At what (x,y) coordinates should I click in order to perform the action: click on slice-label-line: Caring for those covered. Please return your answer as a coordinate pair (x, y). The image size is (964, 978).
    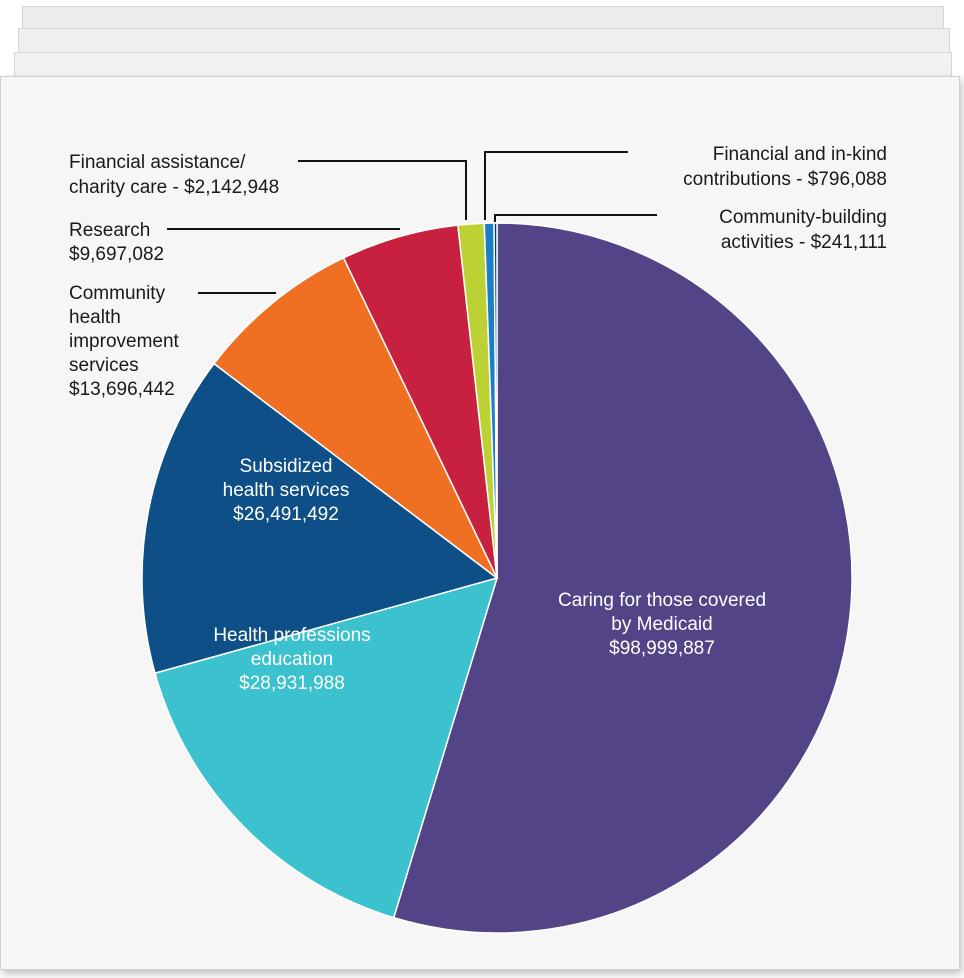
    Looking at the image, I should click on (662, 600).